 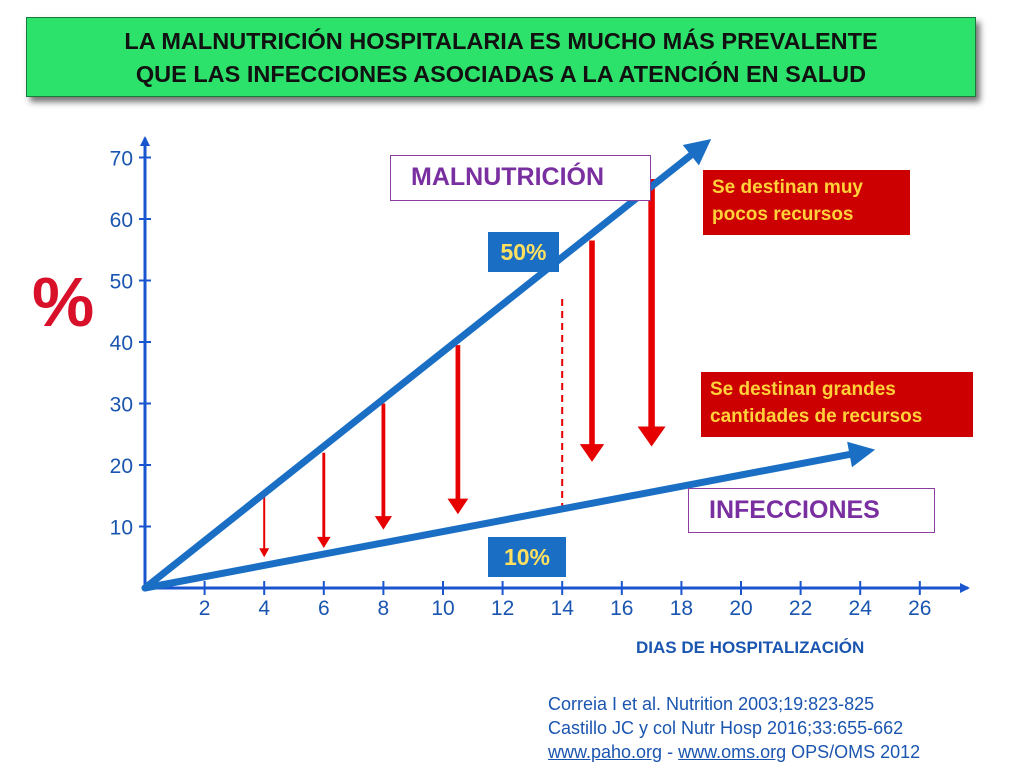 What do you see at coordinates (806, 202) in the screenshot?
I see `few-resources-note: Se destinan muy pocos recursos` at bounding box center [806, 202].